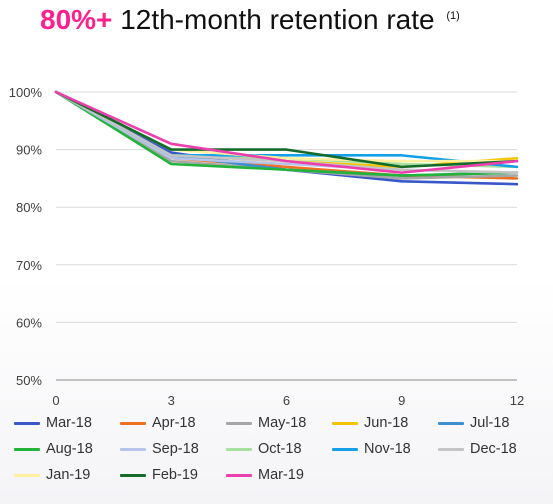 This screenshot has height=504, width=553. I want to click on legend-item-jun-18: Jun-18, so click(385, 423).